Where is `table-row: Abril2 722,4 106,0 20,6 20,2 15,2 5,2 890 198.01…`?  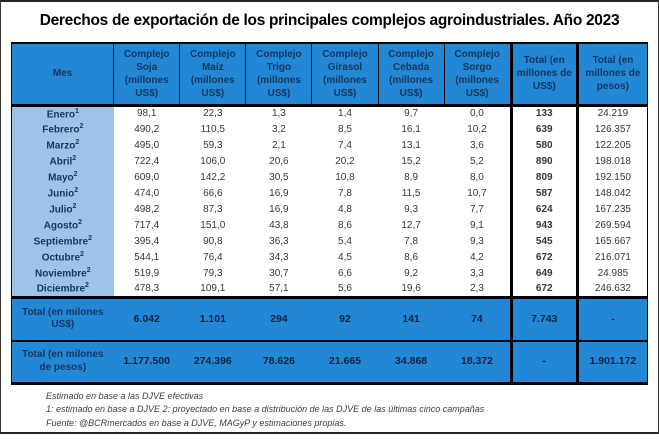
table-row: Abril2 722,4 106,0 20,6 20,2 15,2 5,2 890 198.01… is located at coordinates (329, 161).